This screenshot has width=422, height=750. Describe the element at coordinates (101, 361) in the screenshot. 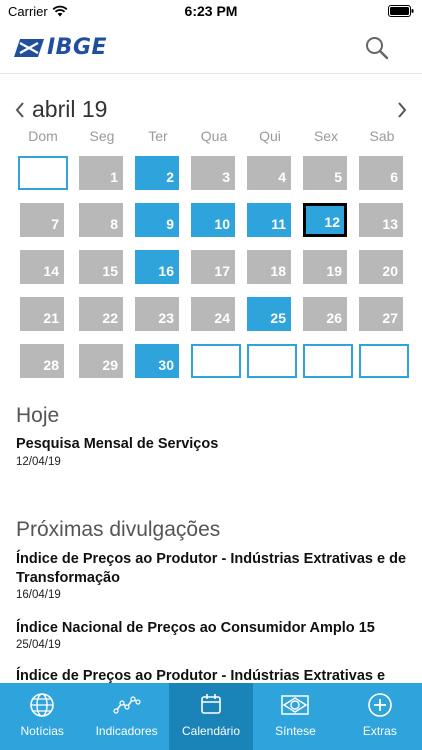

I see `calendar-day-29: 29` at that location.